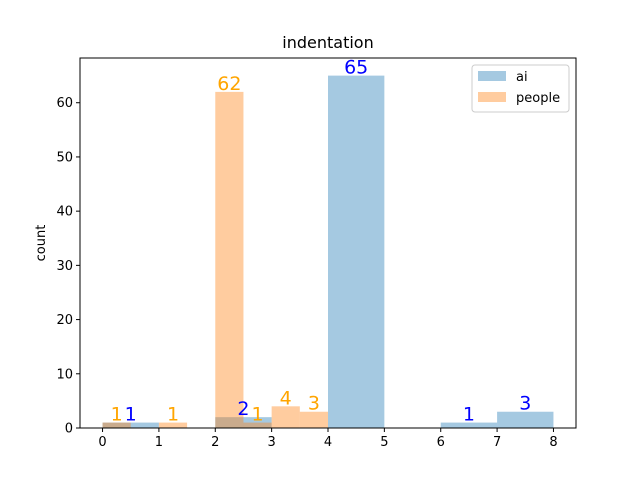 The image size is (640, 480). What do you see at coordinates (271, 442) in the screenshot?
I see `x-tick-label-3: 3` at bounding box center [271, 442].